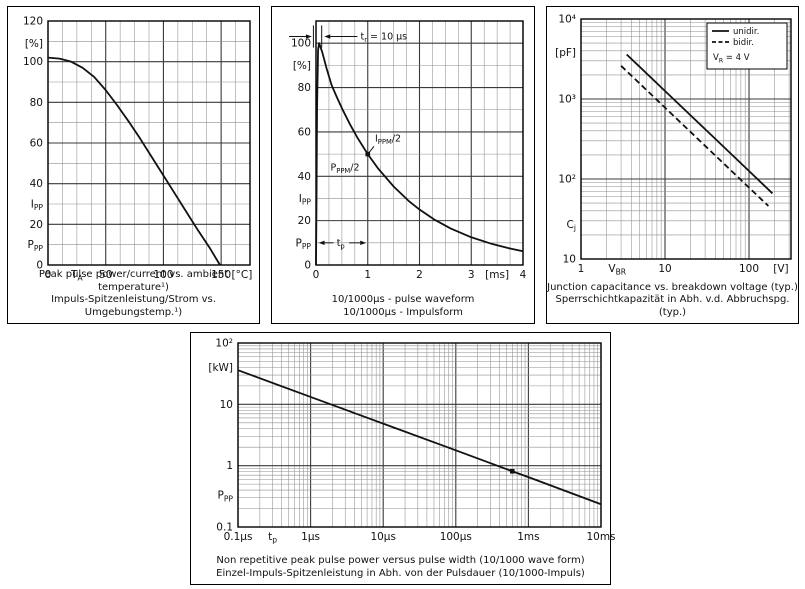  I want to click on axis-labels: 0 1 2 3 4 [ms] 0 20 40 60 80 100 [%] IPP PPP, so click(409, 159).